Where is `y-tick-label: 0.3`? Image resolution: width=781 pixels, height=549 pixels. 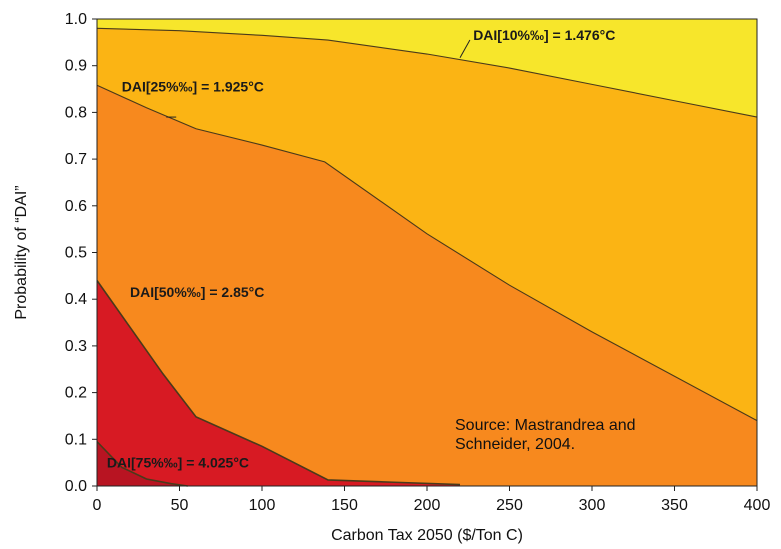
y-tick-label: 0.3 is located at coordinates (76, 346).